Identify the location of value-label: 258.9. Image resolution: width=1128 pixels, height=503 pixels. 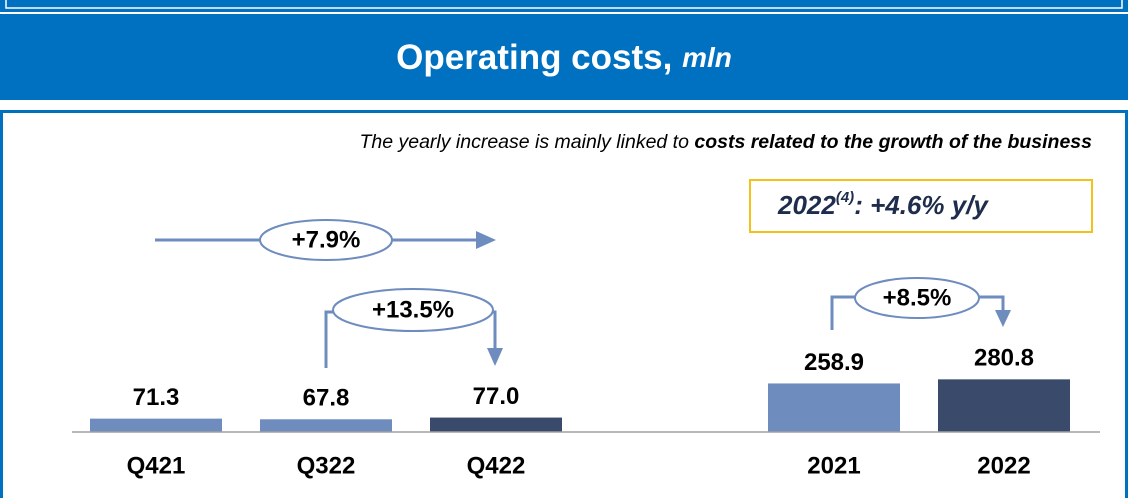
(834, 362).